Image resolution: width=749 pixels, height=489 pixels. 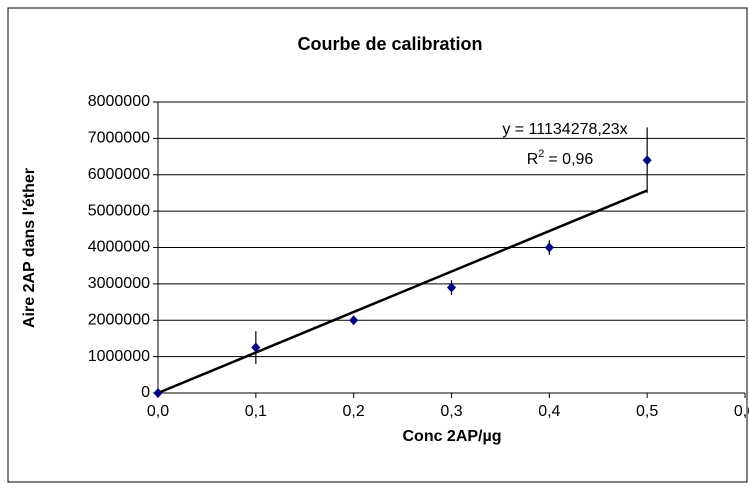 I want to click on y-tick-label: 0, so click(x=145, y=392).